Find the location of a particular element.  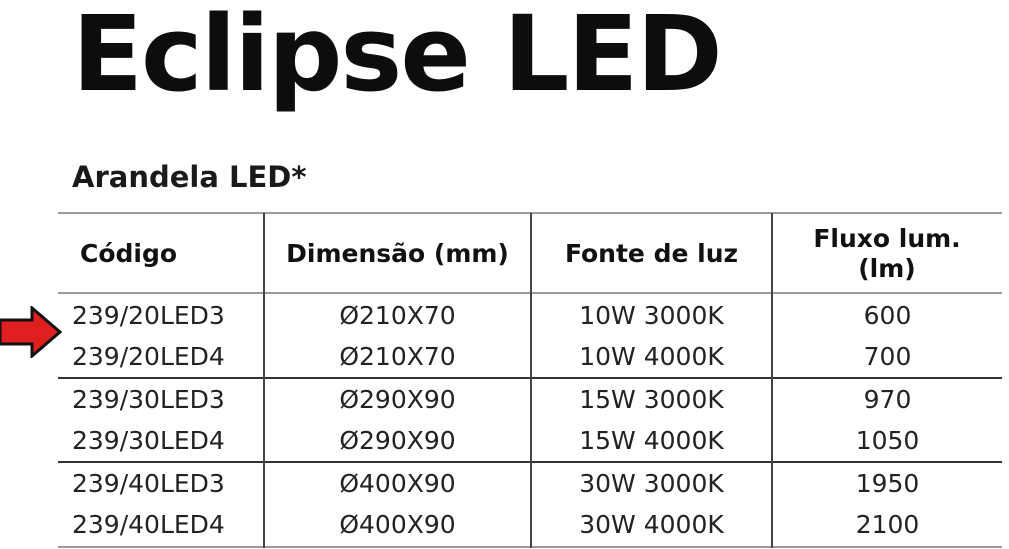

cell-codigo: 239/30LED4 is located at coordinates (148, 440).